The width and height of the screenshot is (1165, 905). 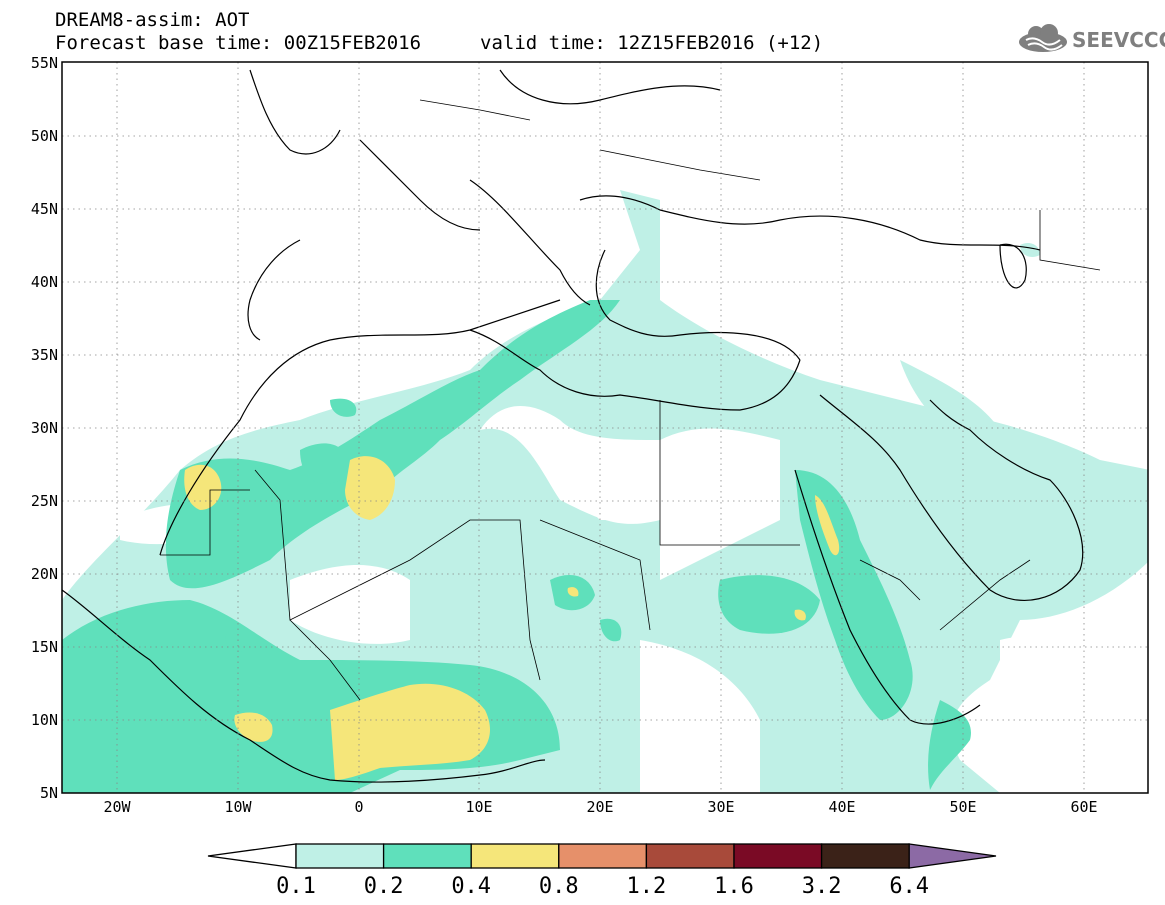 What do you see at coordinates (471, 886) in the screenshot?
I see `colorbar-label: 0.4` at bounding box center [471, 886].